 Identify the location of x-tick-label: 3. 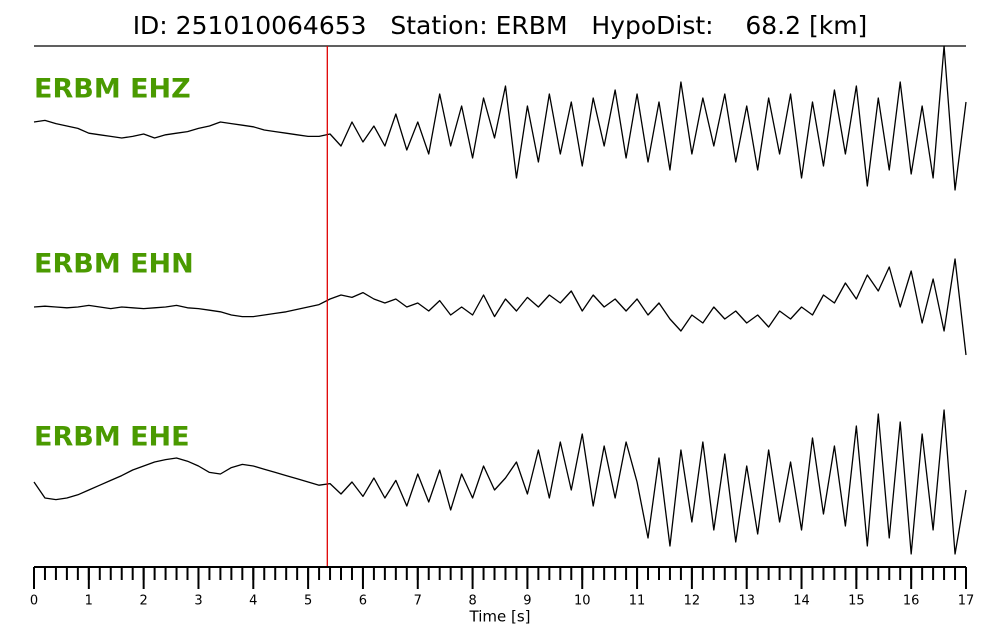
(198, 601).